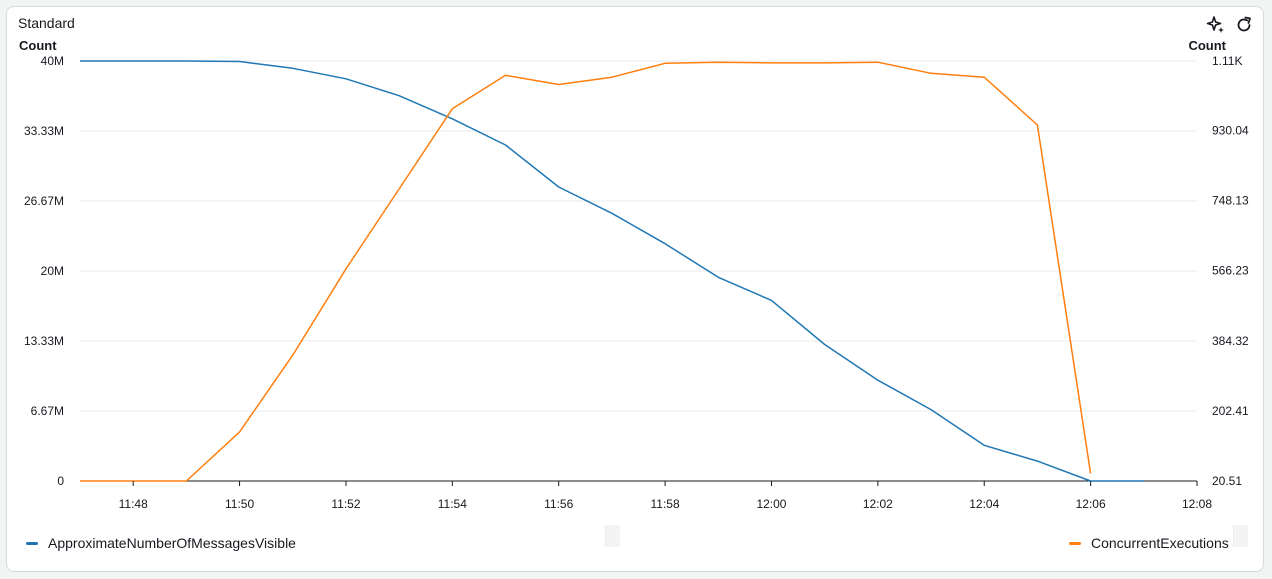 Image resolution: width=1272 pixels, height=579 pixels. I want to click on sparkle-icon, so click(1216, 25).